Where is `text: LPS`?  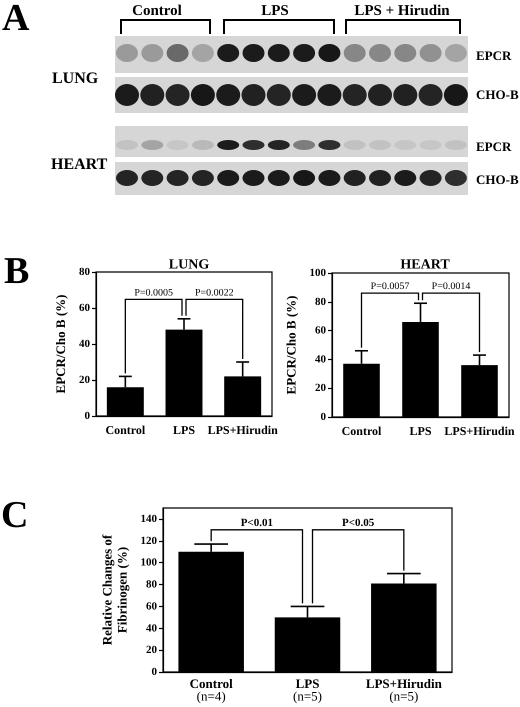 text: LPS is located at coordinates (275, 11).